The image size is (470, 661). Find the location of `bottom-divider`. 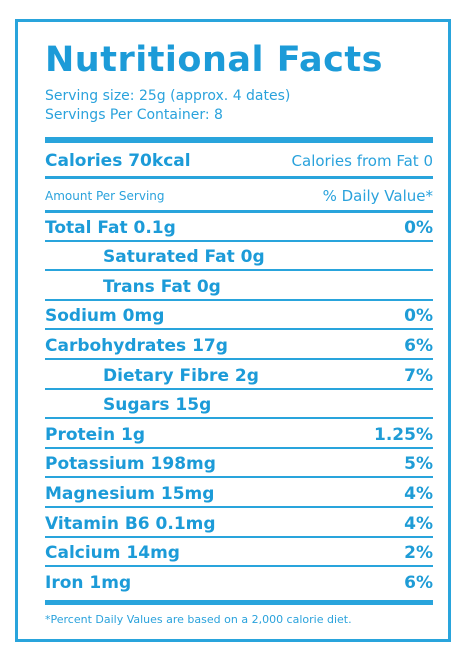

bottom-divider is located at coordinates (239, 602).